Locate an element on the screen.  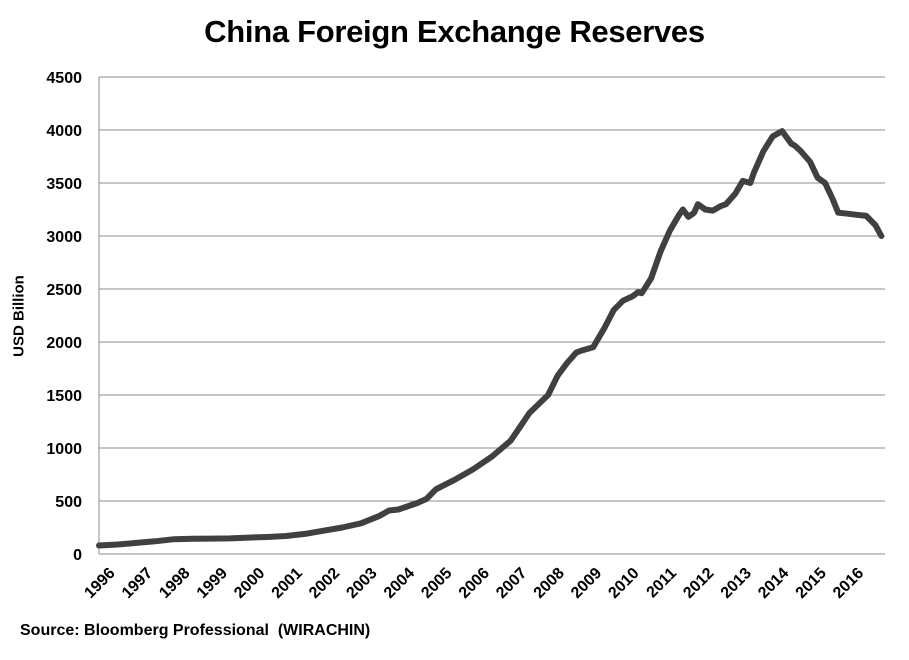
y-axis-label: USD Billion is located at coordinates (19, 316).